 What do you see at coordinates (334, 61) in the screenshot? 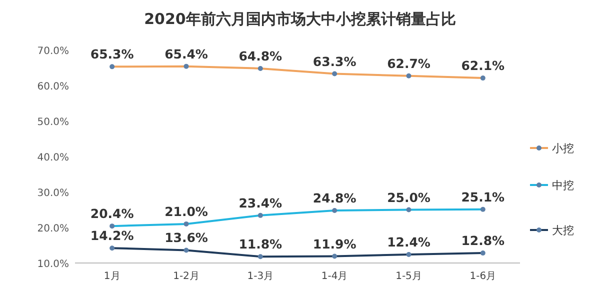
I see `data-label: 63.3%` at bounding box center [334, 61].